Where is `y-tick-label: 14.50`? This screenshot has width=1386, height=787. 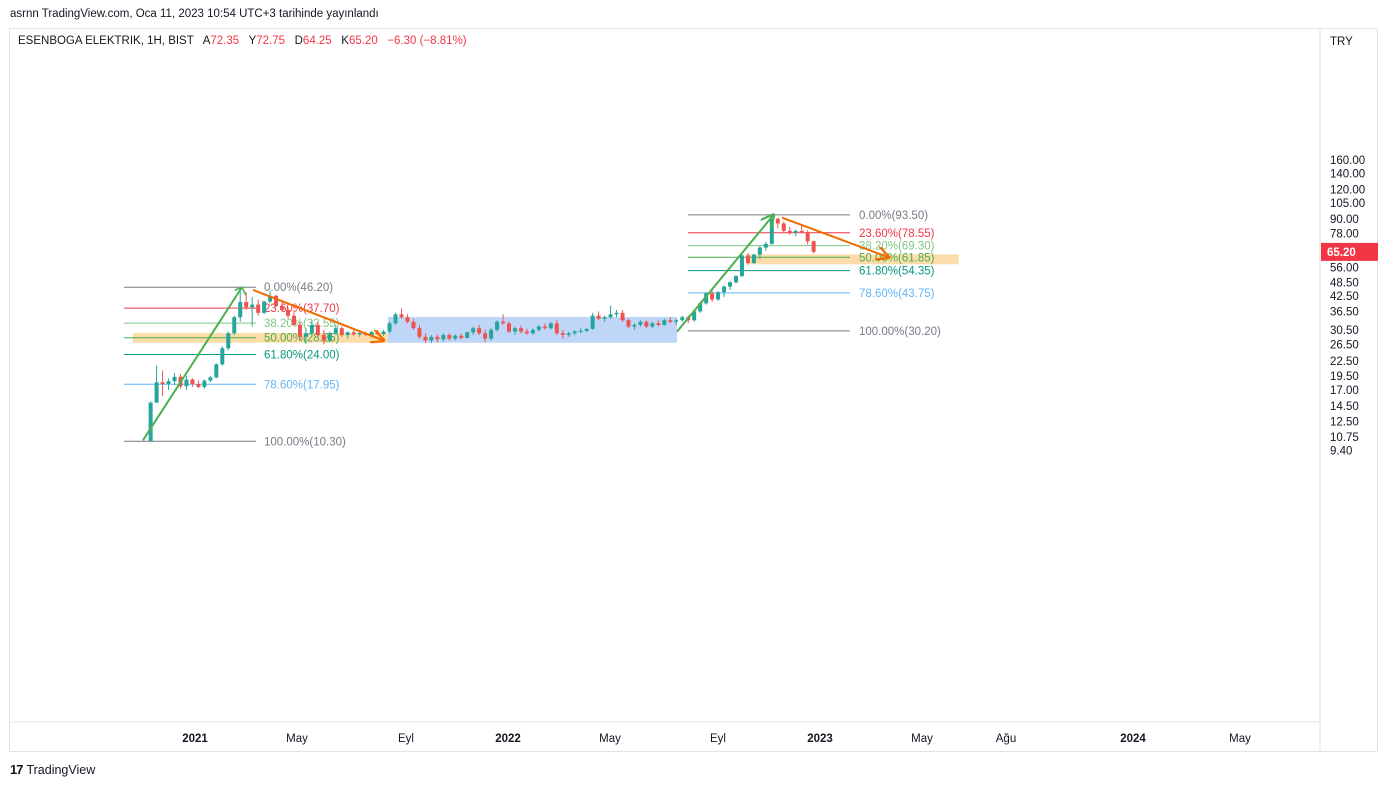 y-tick-label: 14.50 is located at coordinates (1344, 407).